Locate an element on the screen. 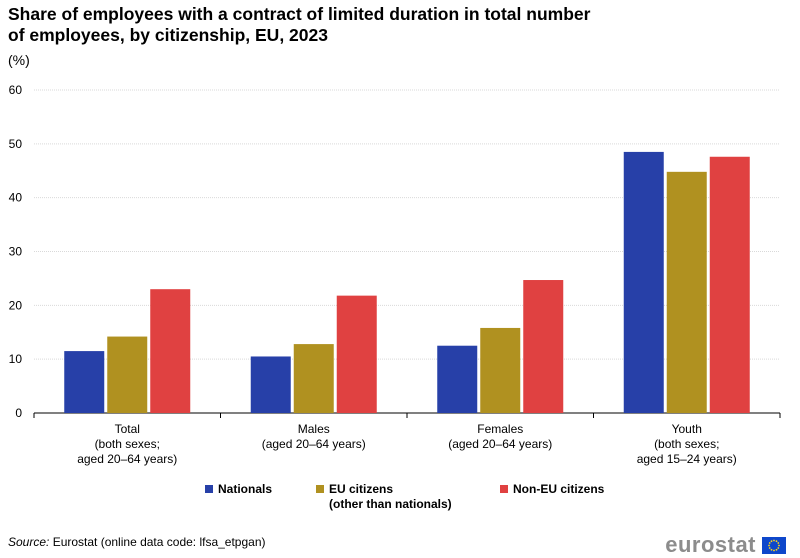  eurostat-logo: eurostat is located at coordinates (725, 545).